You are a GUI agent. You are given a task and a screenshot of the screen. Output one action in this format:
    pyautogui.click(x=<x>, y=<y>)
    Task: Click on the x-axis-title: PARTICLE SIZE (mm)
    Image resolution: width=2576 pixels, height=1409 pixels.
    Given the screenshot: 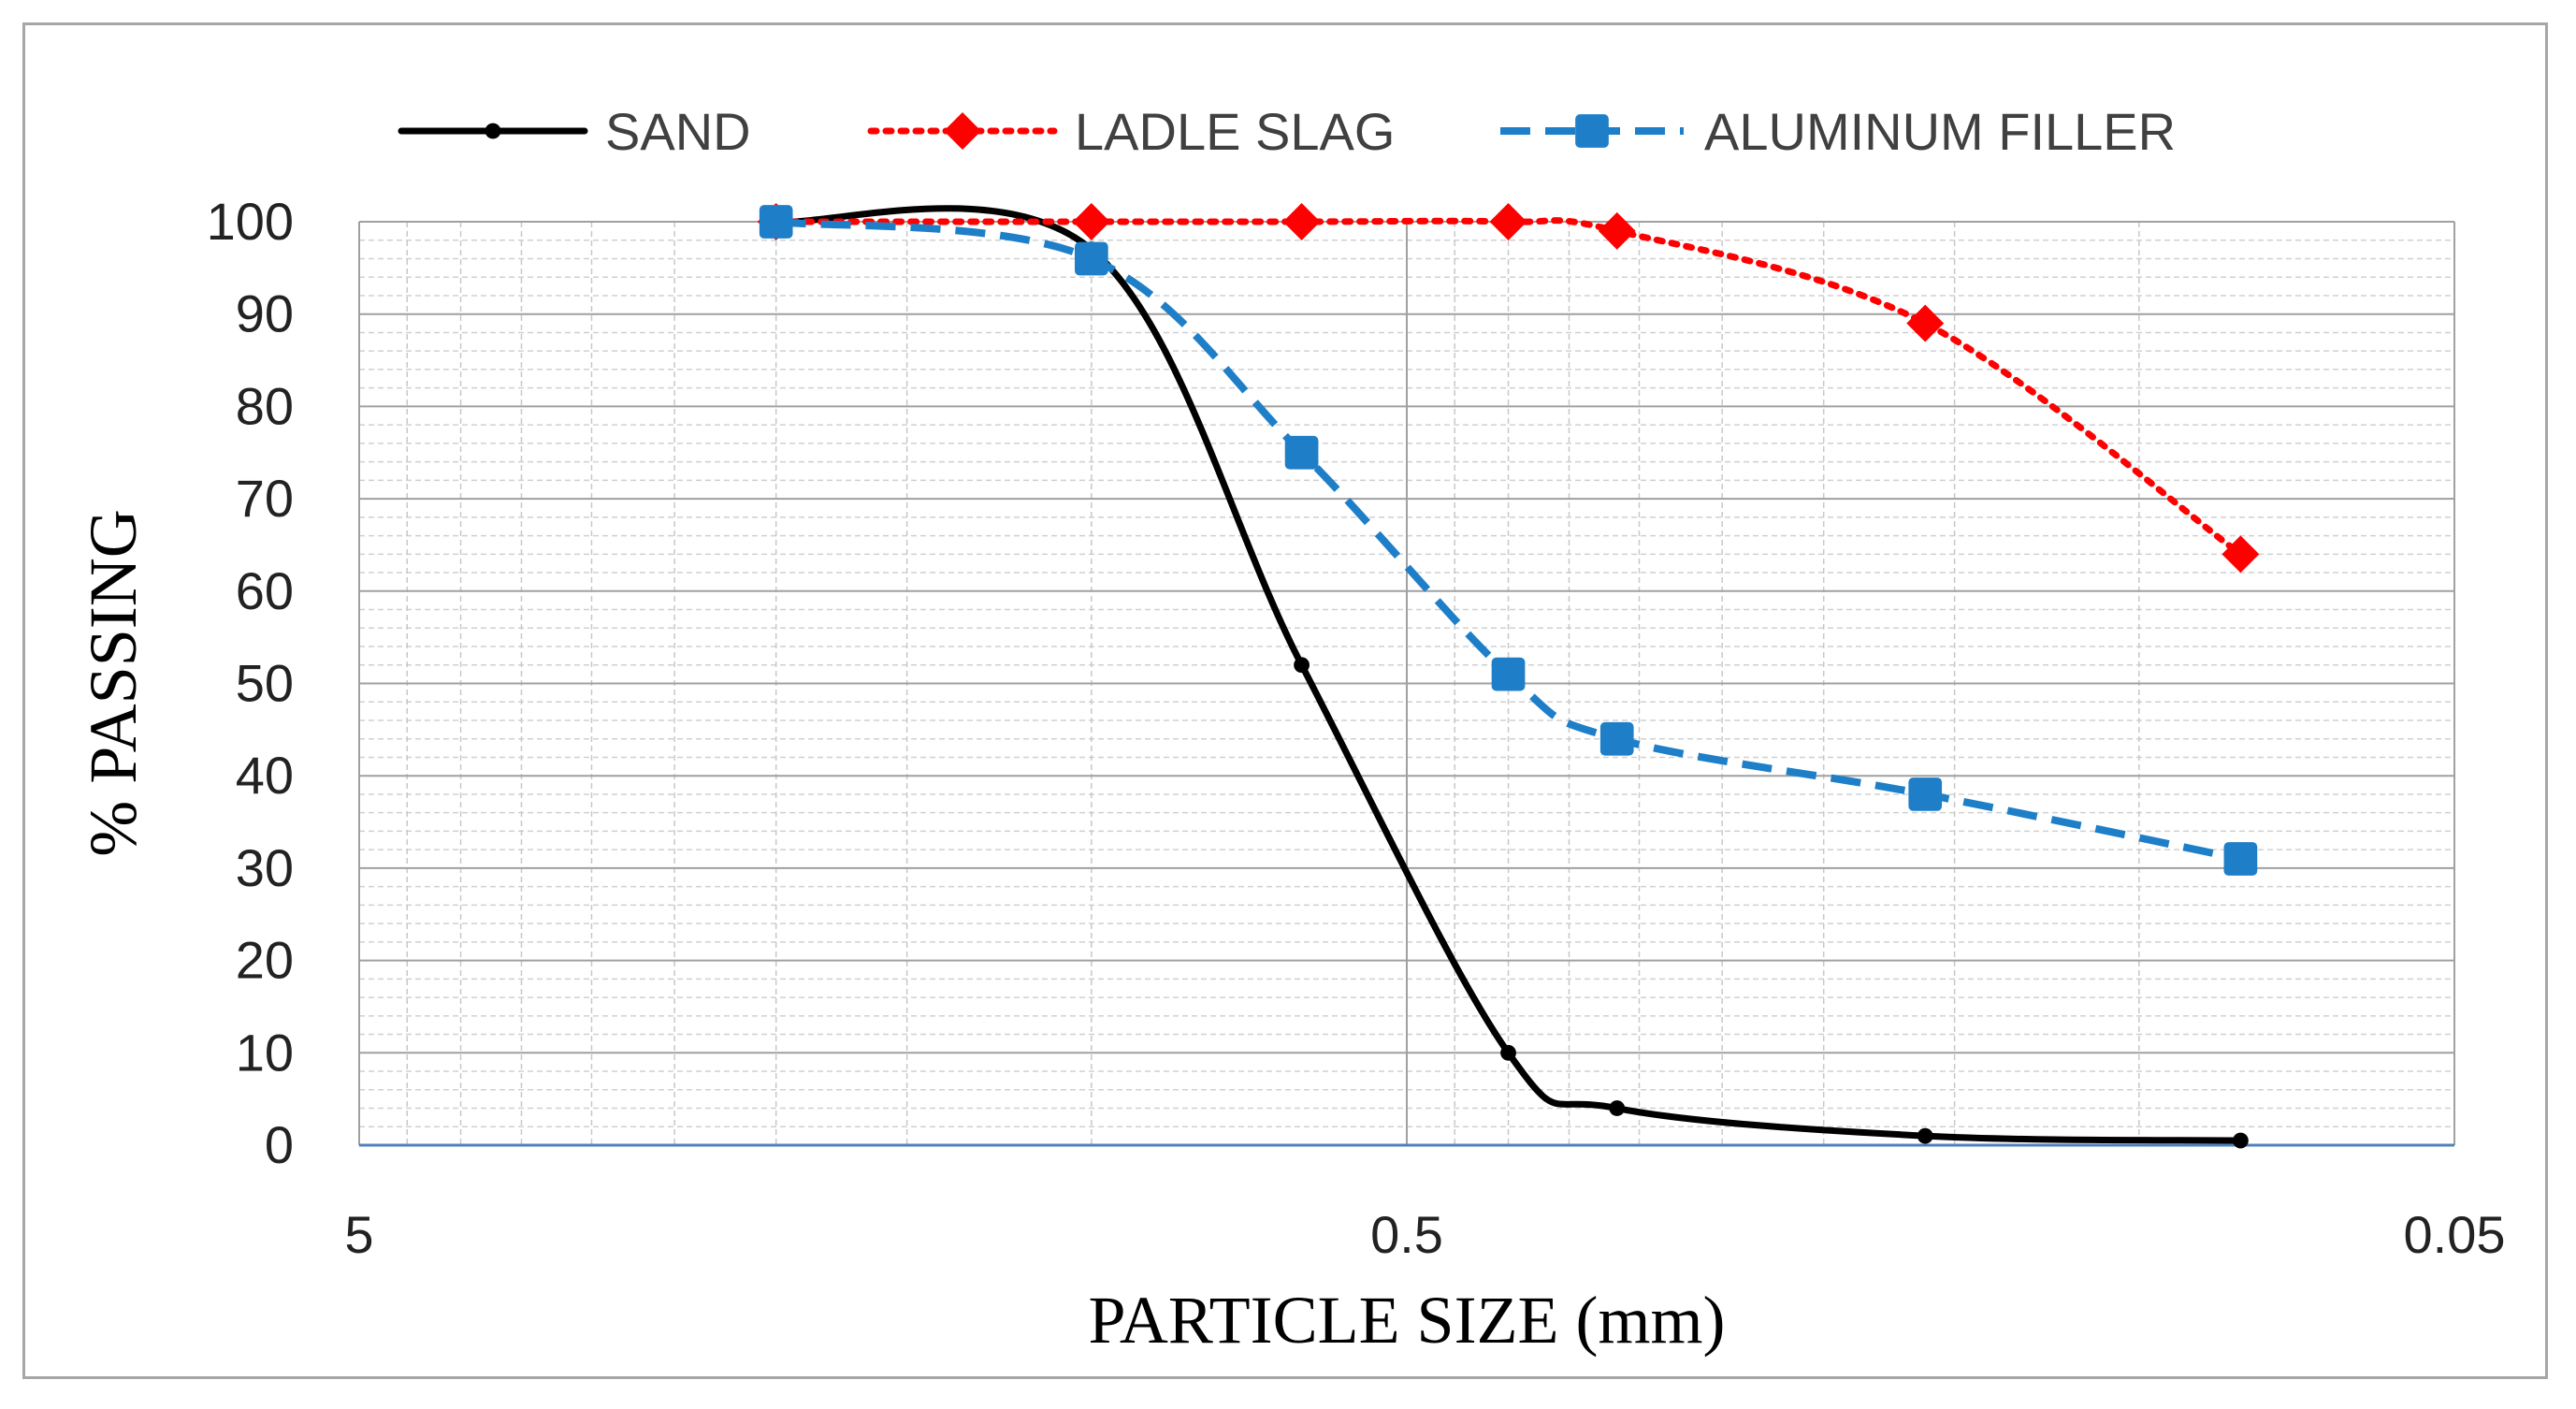 What is the action you would take?
    pyautogui.click(x=1406, y=1320)
    